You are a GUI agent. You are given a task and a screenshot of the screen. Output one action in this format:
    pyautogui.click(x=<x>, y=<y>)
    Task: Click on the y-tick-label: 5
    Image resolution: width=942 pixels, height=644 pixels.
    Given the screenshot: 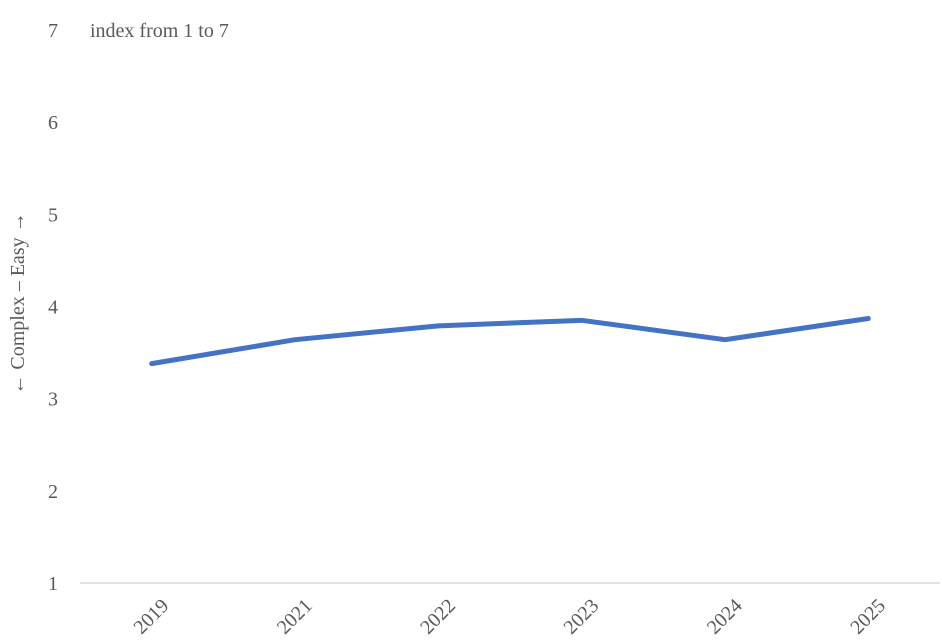 What is the action you would take?
    pyautogui.click(x=53, y=215)
    